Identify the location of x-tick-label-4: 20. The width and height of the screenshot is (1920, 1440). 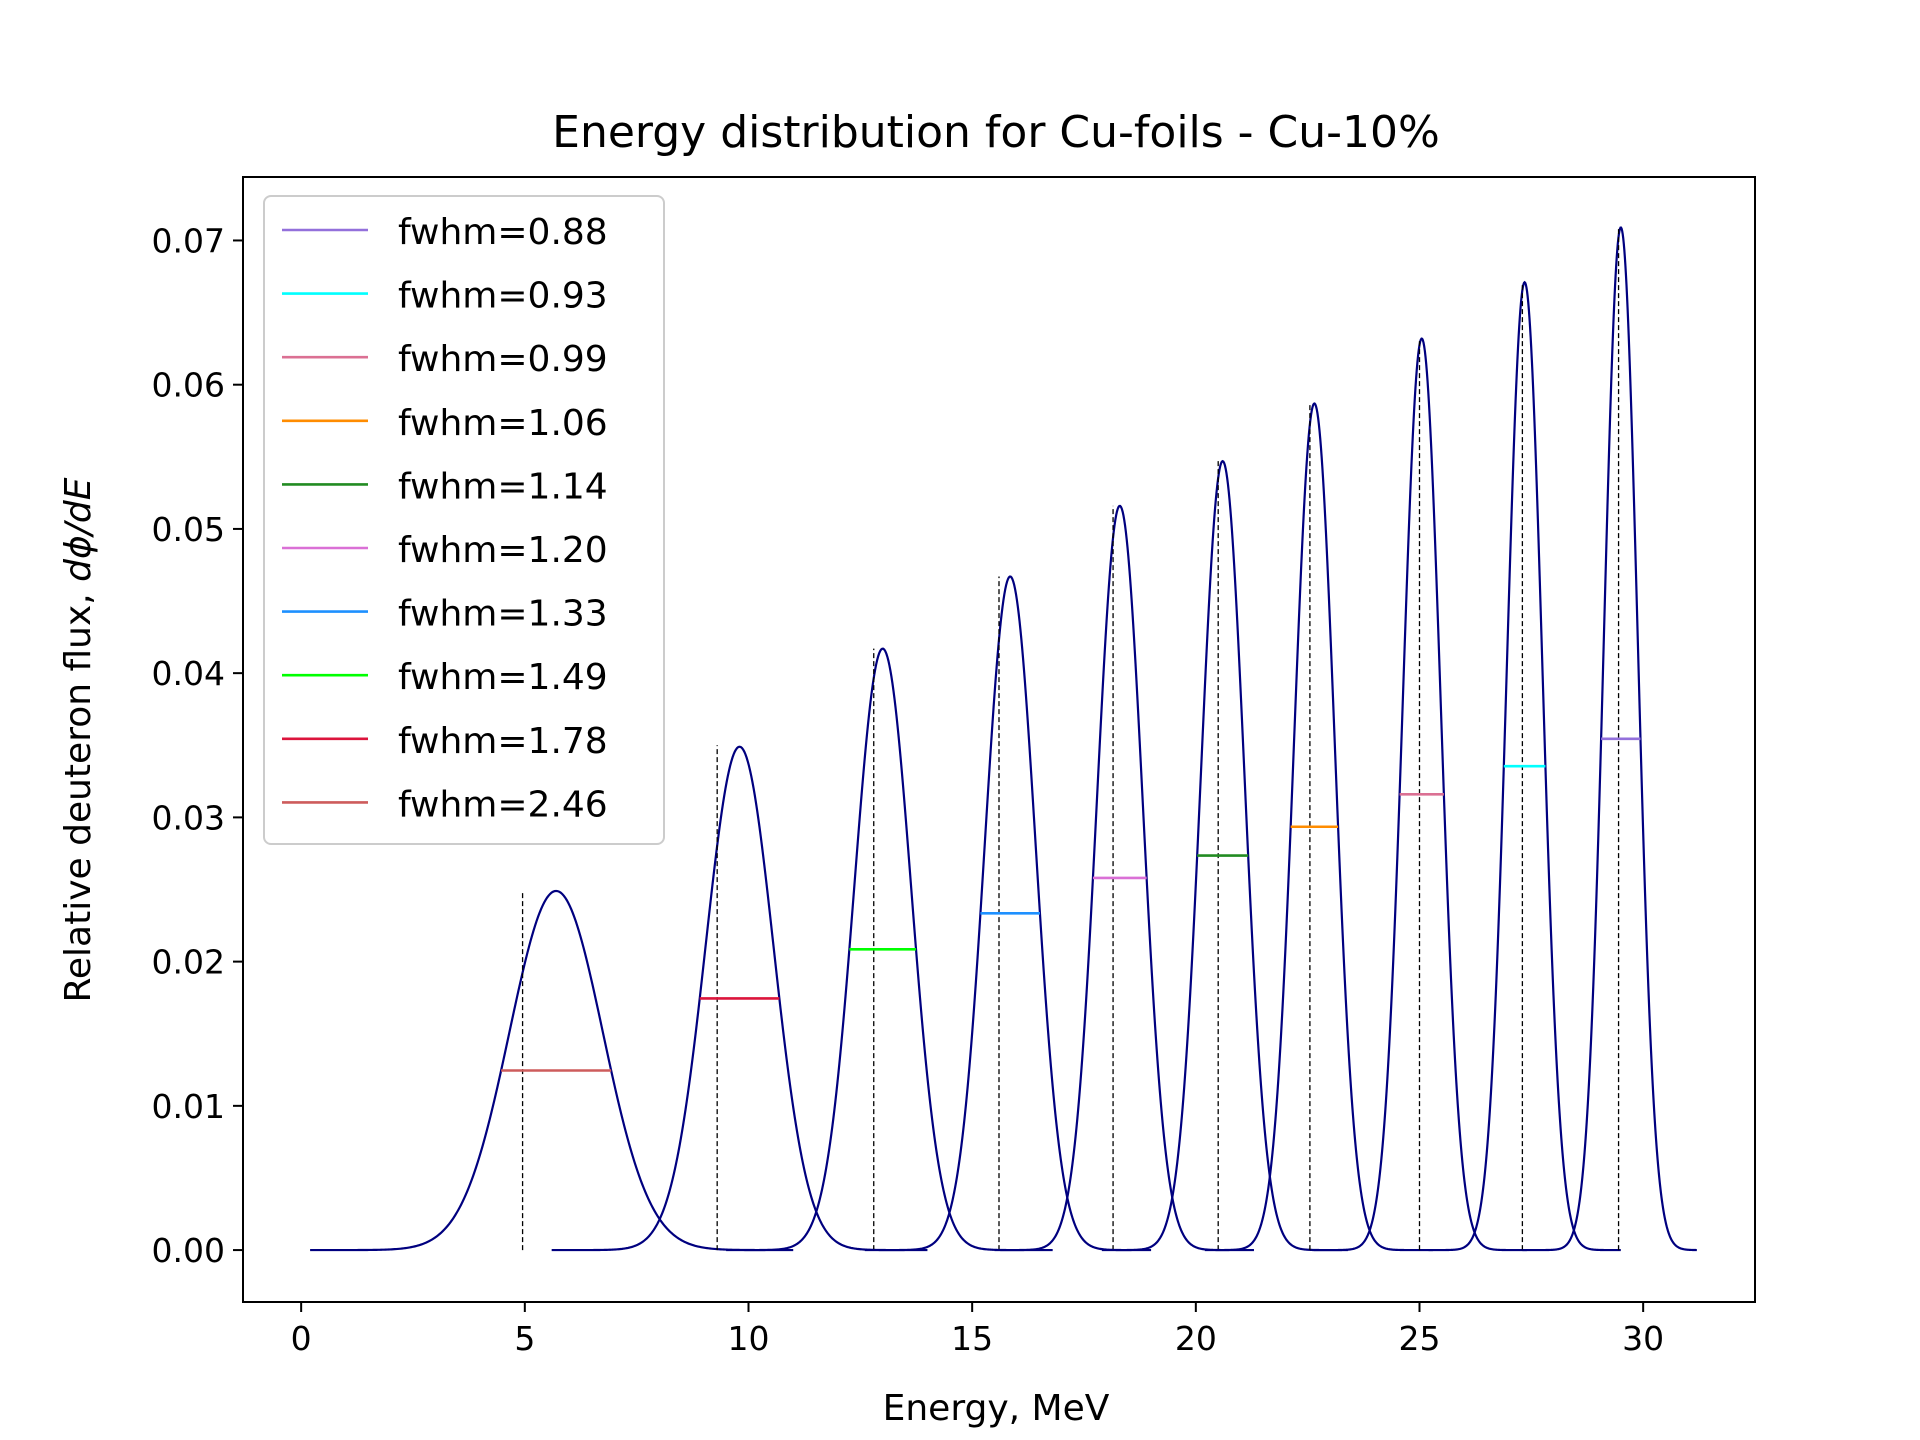
(1196, 1338).